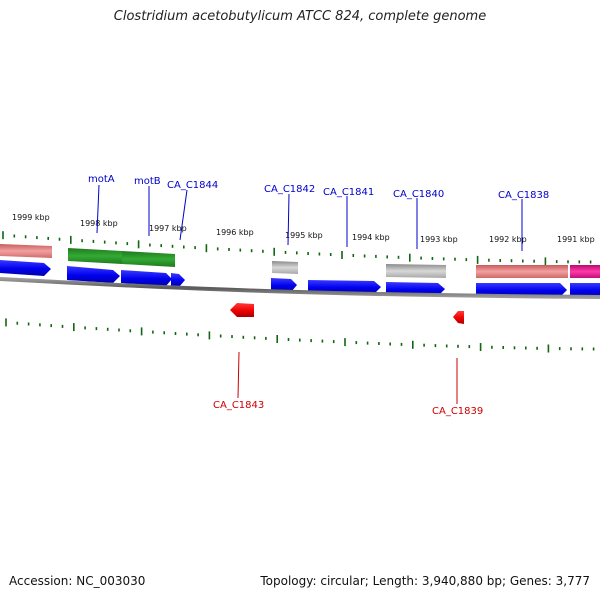 This screenshot has height=600, width=600. What do you see at coordinates (238, 405) in the screenshot?
I see `gene-label-ca-c1843: CA_C1843` at bounding box center [238, 405].